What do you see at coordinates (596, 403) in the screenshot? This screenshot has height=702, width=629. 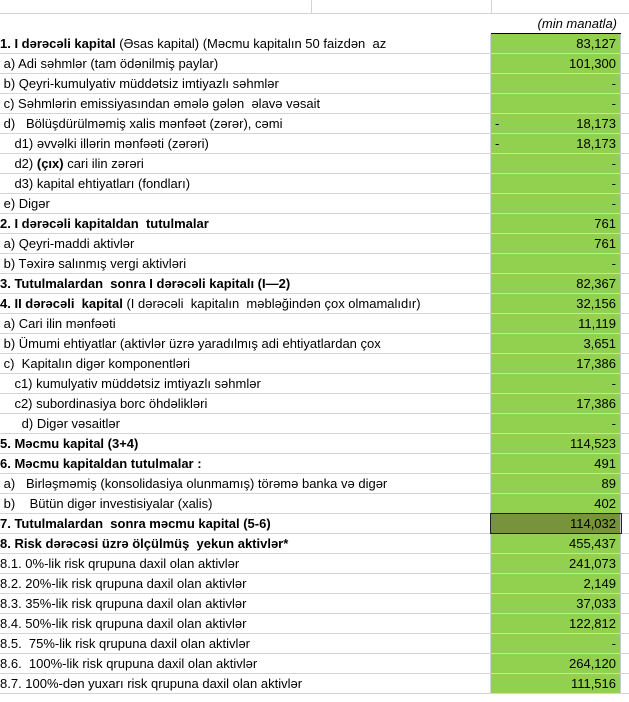 I see `value-text: 17,386` at bounding box center [596, 403].